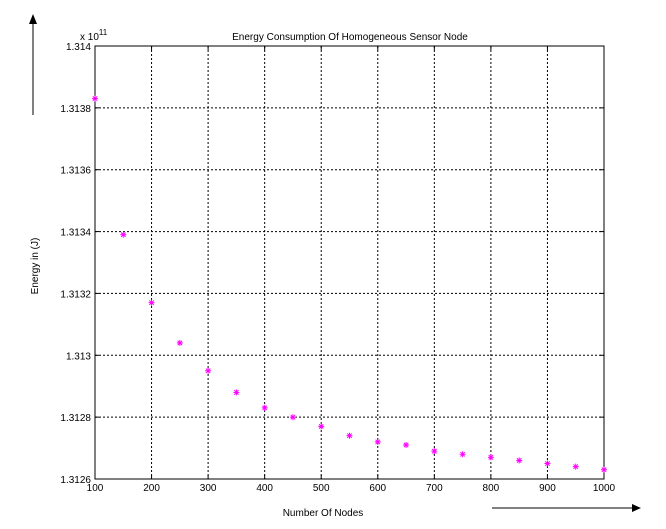 The image size is (666, 529). Describe the element at coordinates (491, 488) in the screenshot. I see `x-tick-label: 800` at that location.